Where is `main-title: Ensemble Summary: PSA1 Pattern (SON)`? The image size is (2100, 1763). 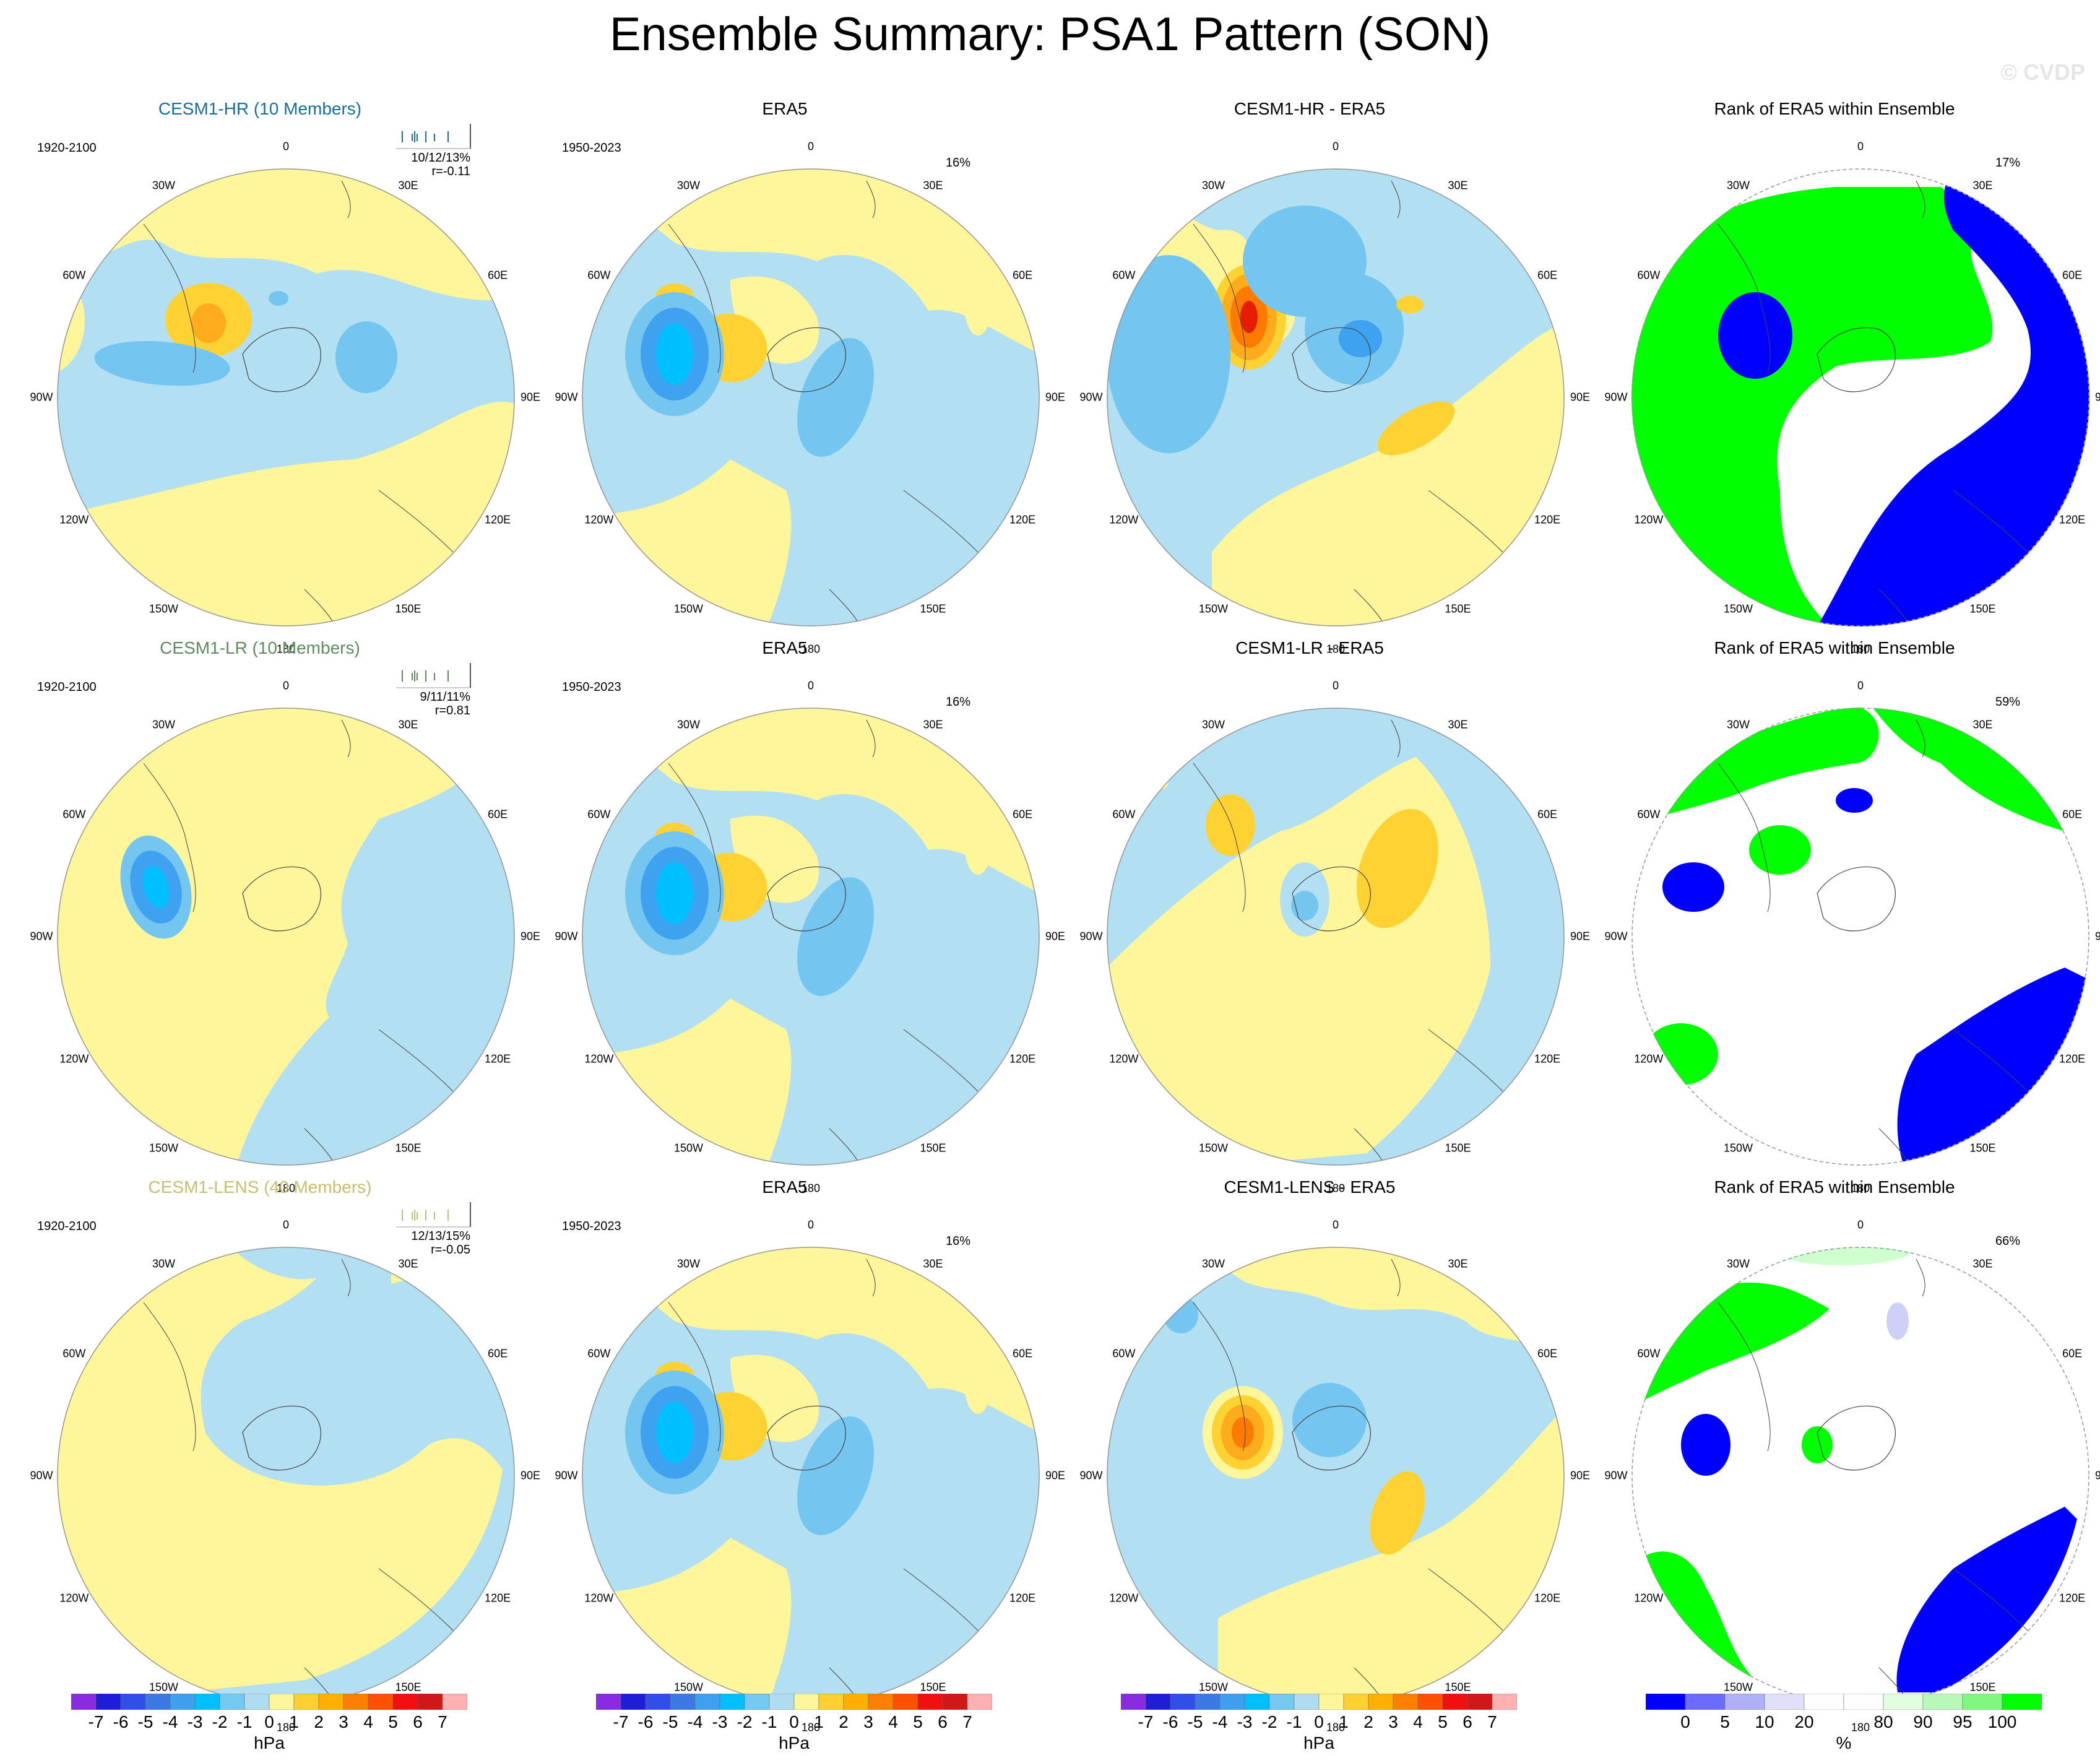 main-title: Ensemble Summary: PSA1 Pattern (SON) is located at coordinates (1050, 34).